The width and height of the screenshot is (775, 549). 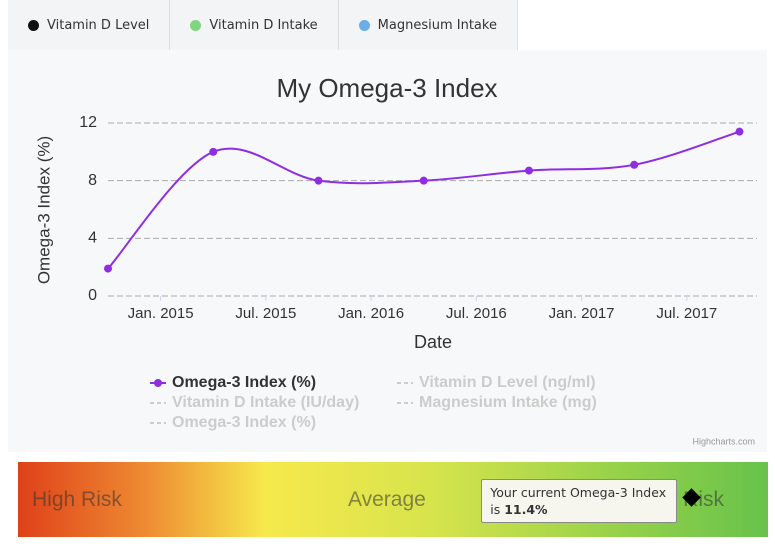 I want to click on legend-label: Magnesium Intake (mg), so click(x=508, y=402).